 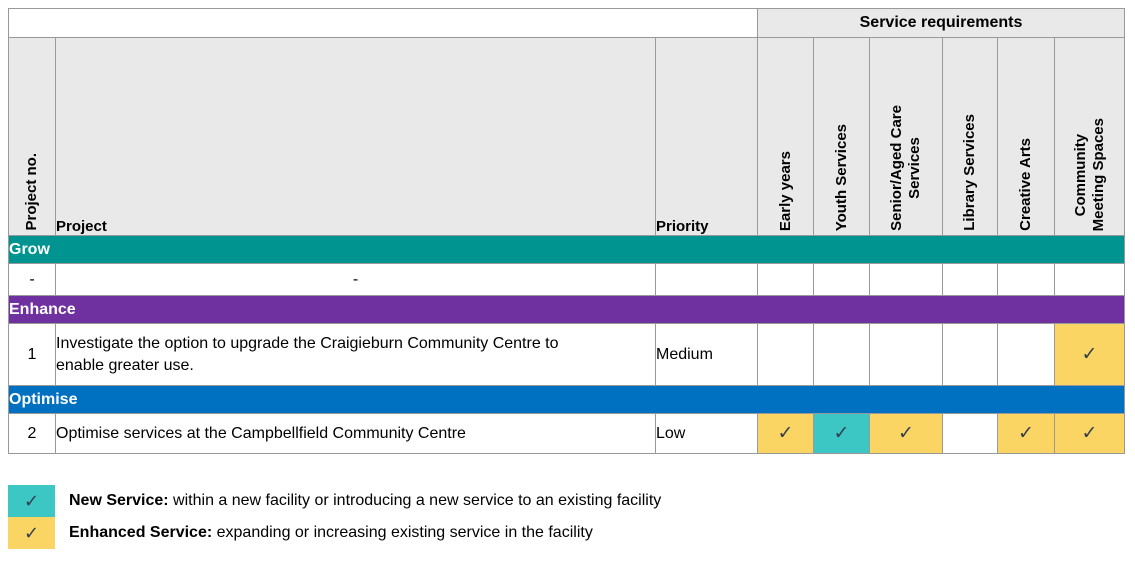 I want to click on new-service-swatch: ✓, so click(x=31, y=501).